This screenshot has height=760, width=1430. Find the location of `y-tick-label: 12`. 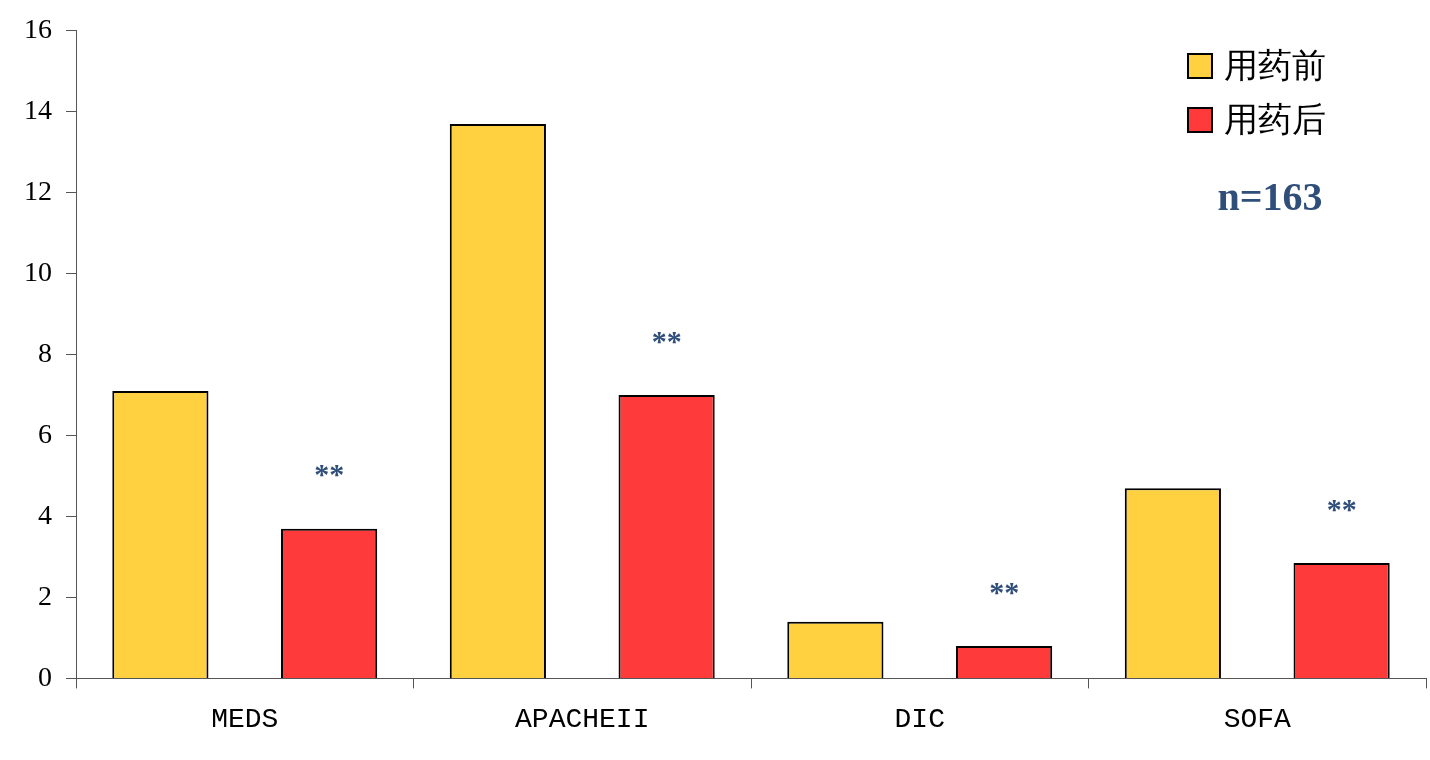

y-tick-label: 12 is located at coordinates (38, 191).